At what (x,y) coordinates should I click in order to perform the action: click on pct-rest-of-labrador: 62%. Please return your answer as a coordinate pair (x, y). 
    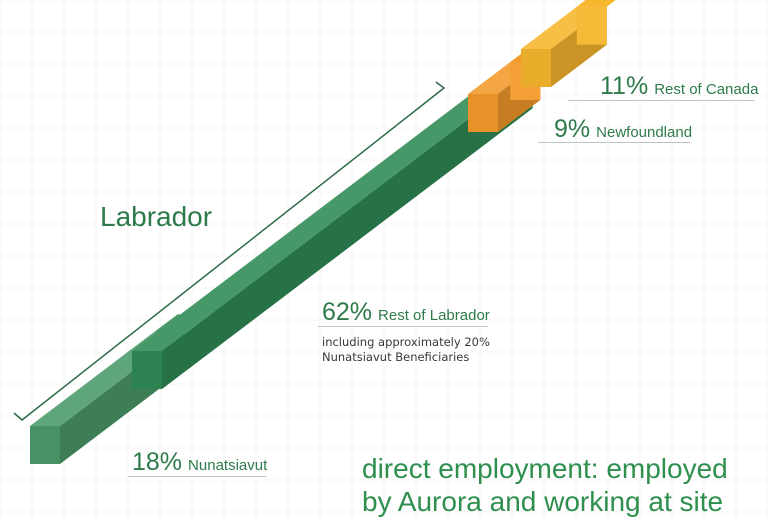
    Looking at the image, I should click on (347, 312).